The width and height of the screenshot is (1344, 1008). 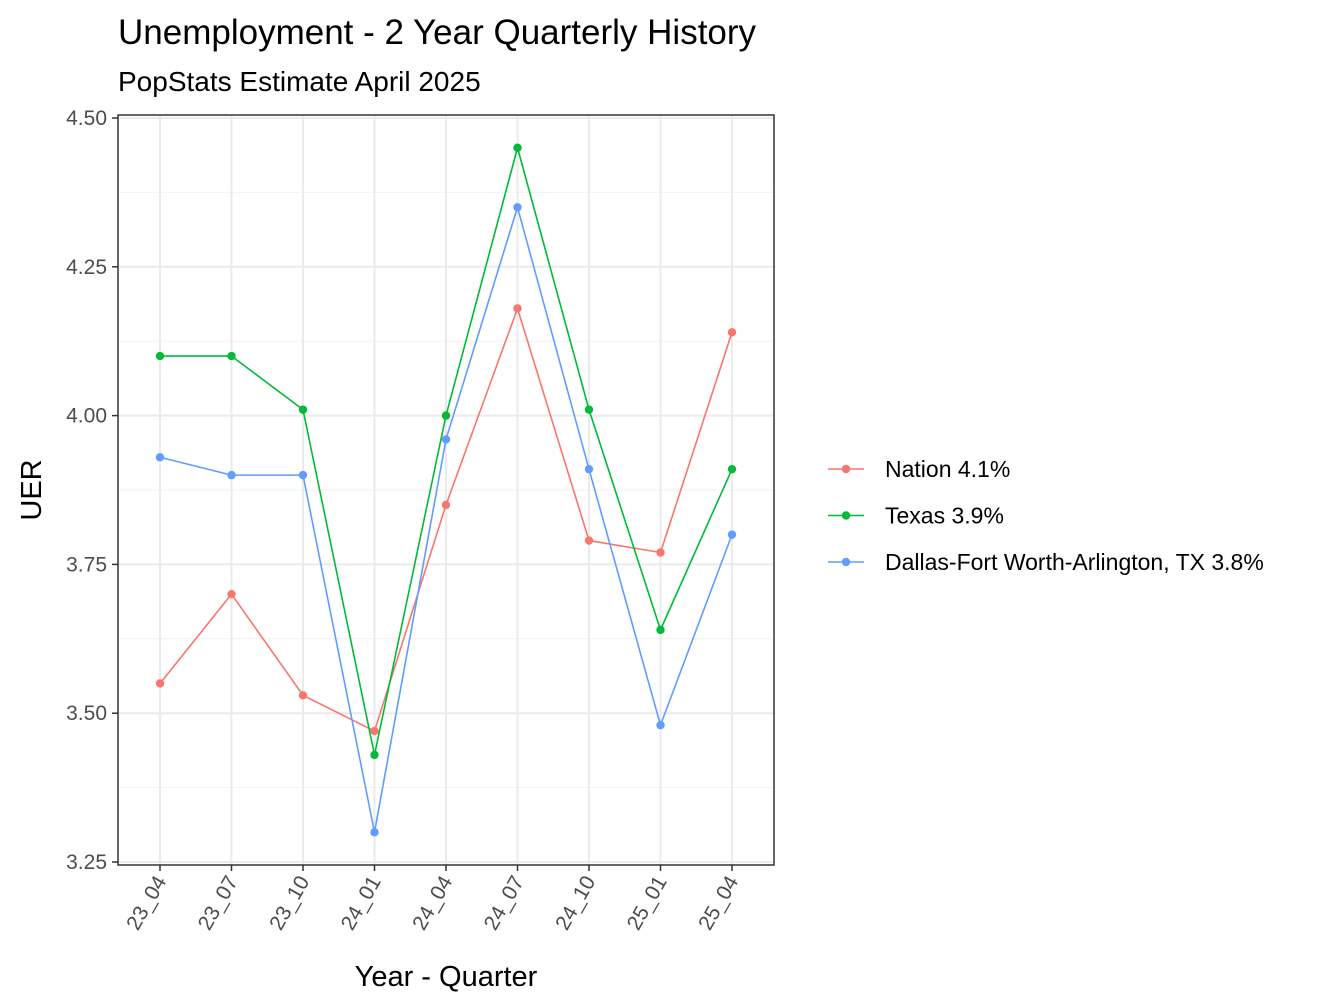 What do you see at coordinates (944, 516) in the screenshot?
I see `legend-label: Texas 3.9%` at bounding box center [944, 516].